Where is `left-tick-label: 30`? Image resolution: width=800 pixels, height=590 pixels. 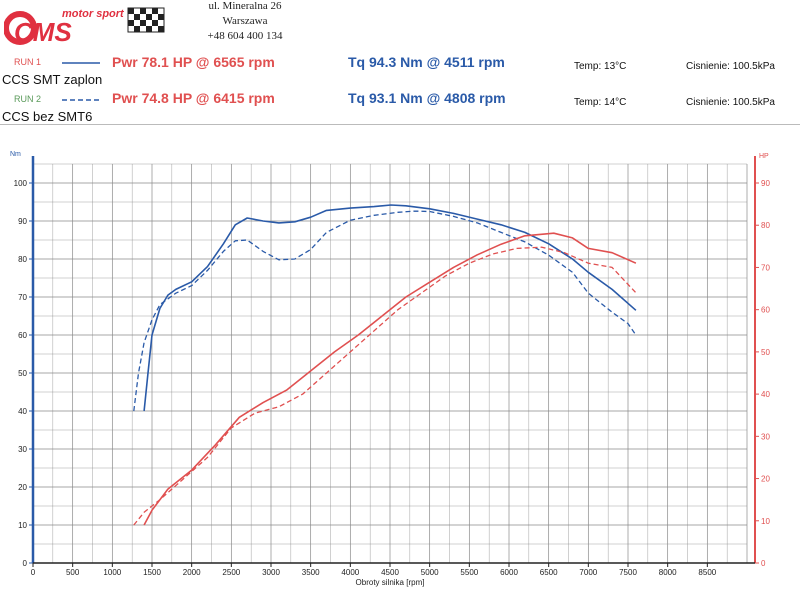
left-tick-label: 30 is located at coordinates (22, 449).